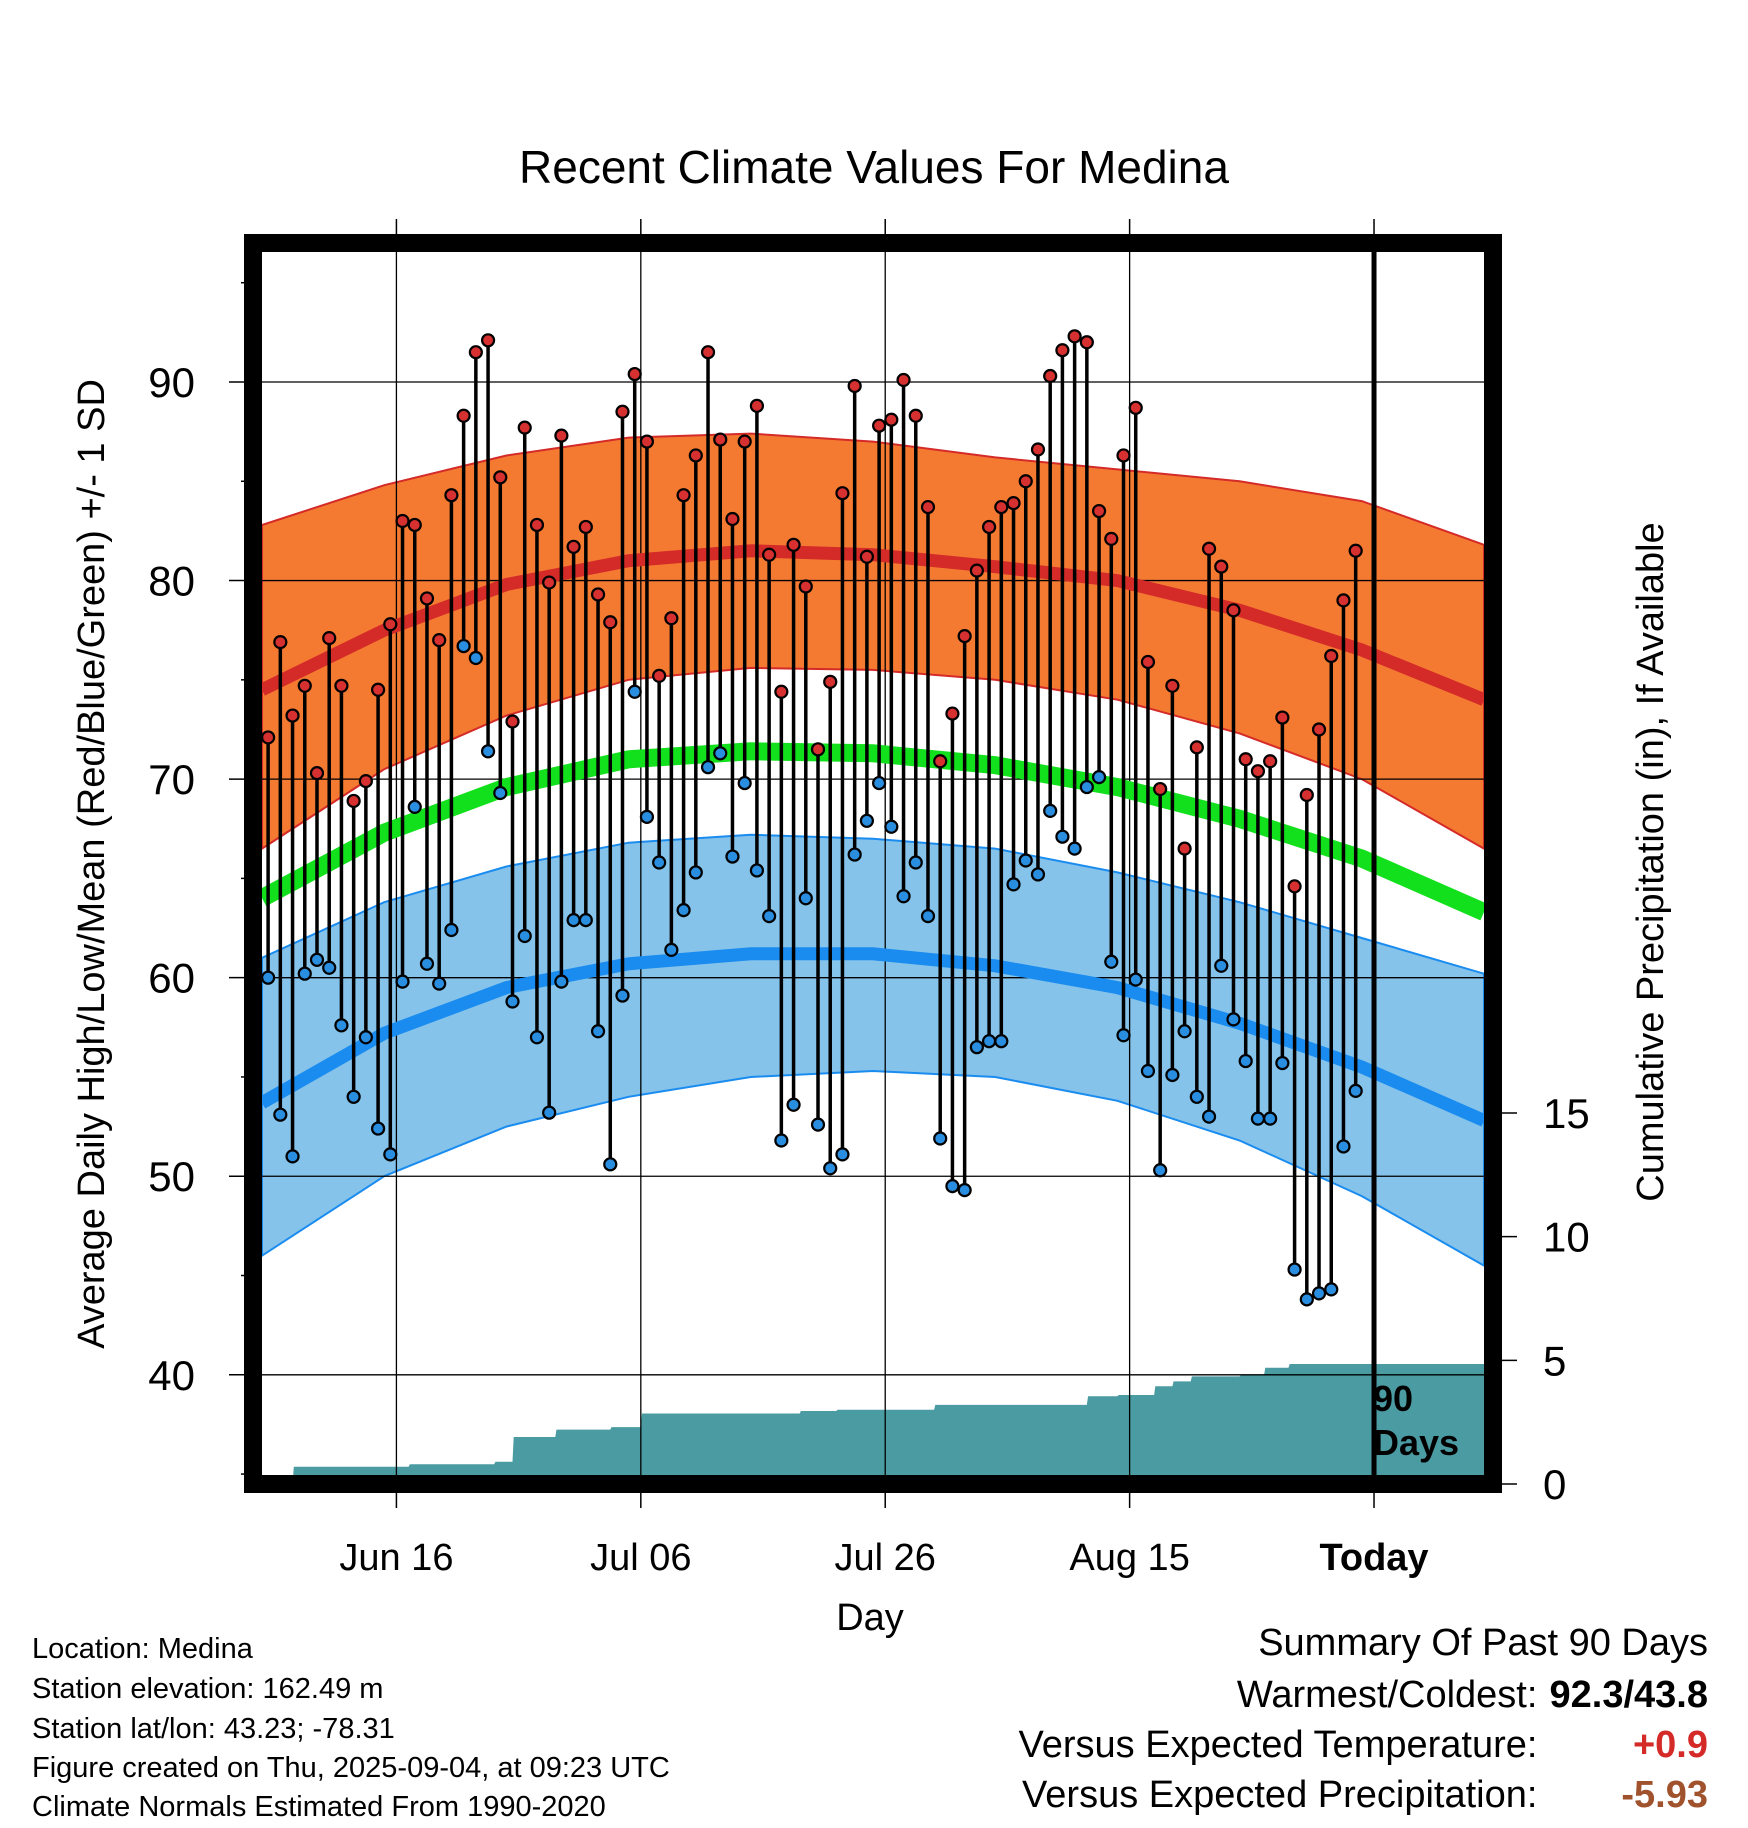  What do you see at coordinates (1280, 1795) in the screenshot?
I see `precip-label: Versus Expected Precipitation:` at bounding box center [1280, 1795].